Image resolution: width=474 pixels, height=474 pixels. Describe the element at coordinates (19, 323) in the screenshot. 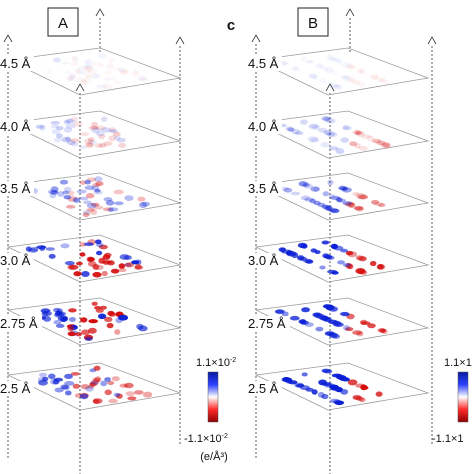

I see `slice-height-label: 2.75 Å` at that location.